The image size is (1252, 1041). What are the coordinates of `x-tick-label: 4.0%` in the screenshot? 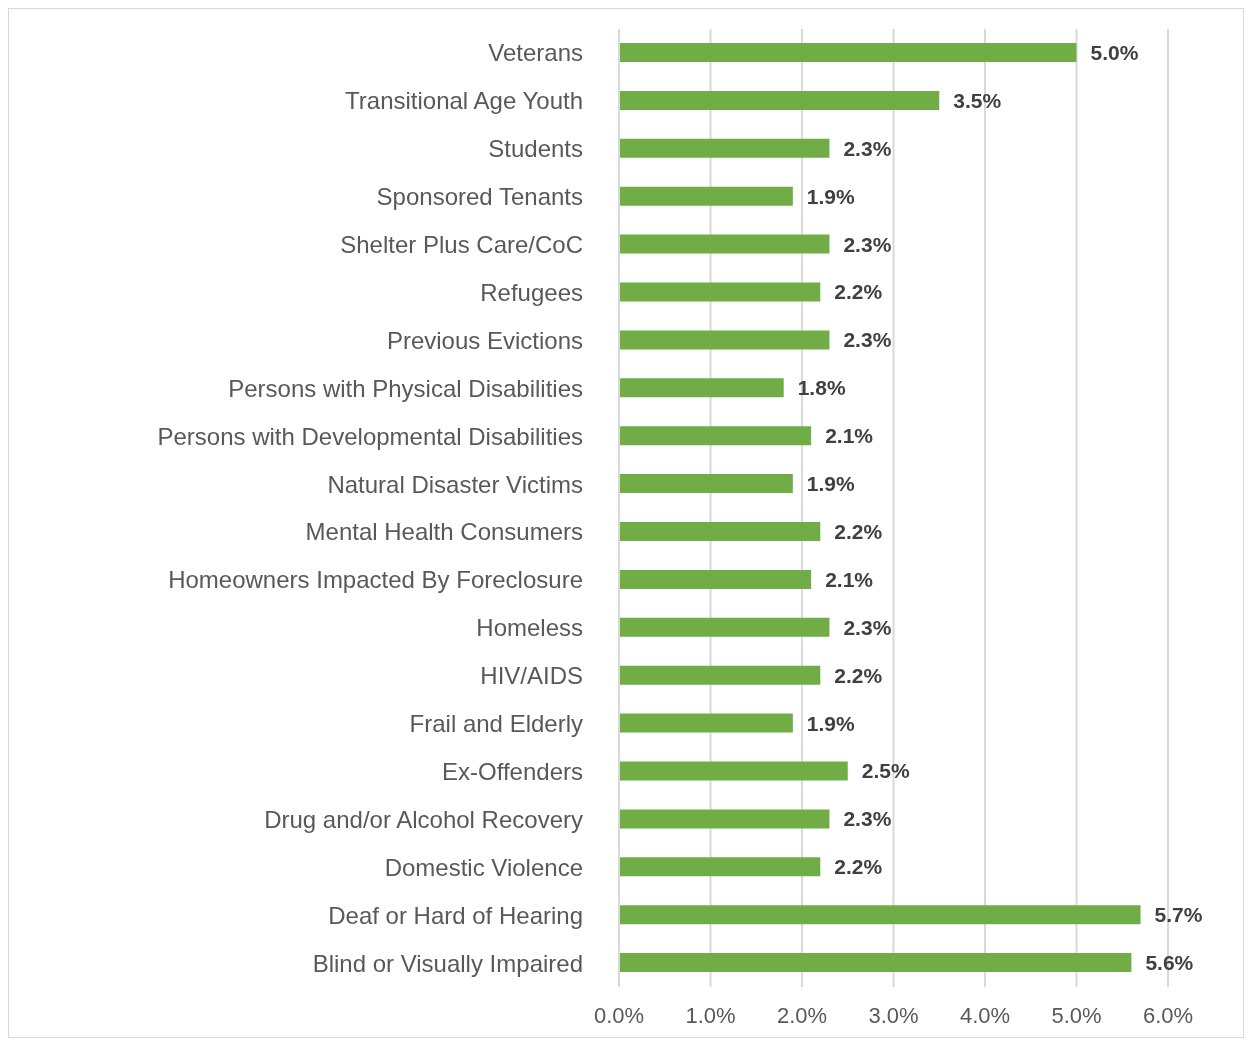 It's located at (985, 1015).